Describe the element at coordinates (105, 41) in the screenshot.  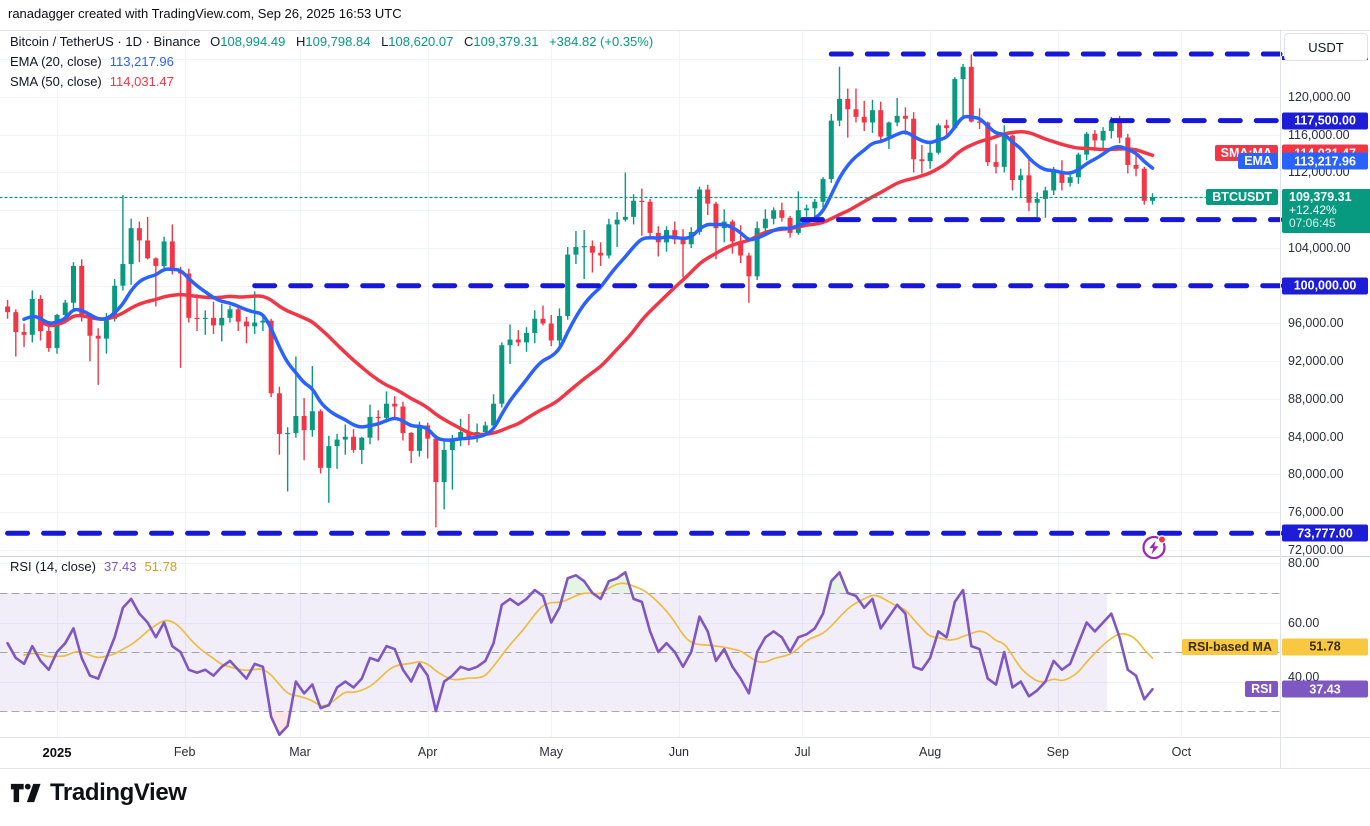
I see `symbol-title: Bitcoin / TetherUS · 1D · Binance` at that location.